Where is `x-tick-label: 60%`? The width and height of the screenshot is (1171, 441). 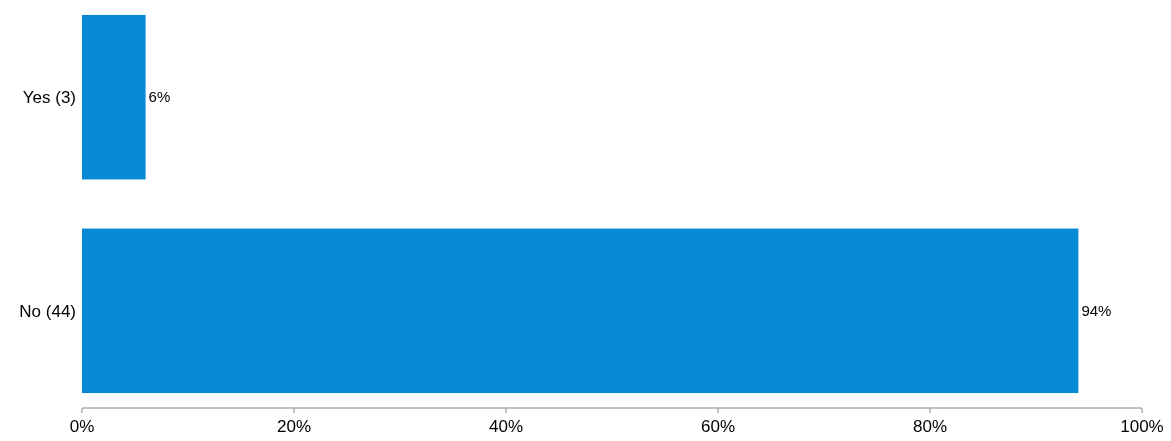 x-tick-label: 60% is located at coordinates (718, 426).